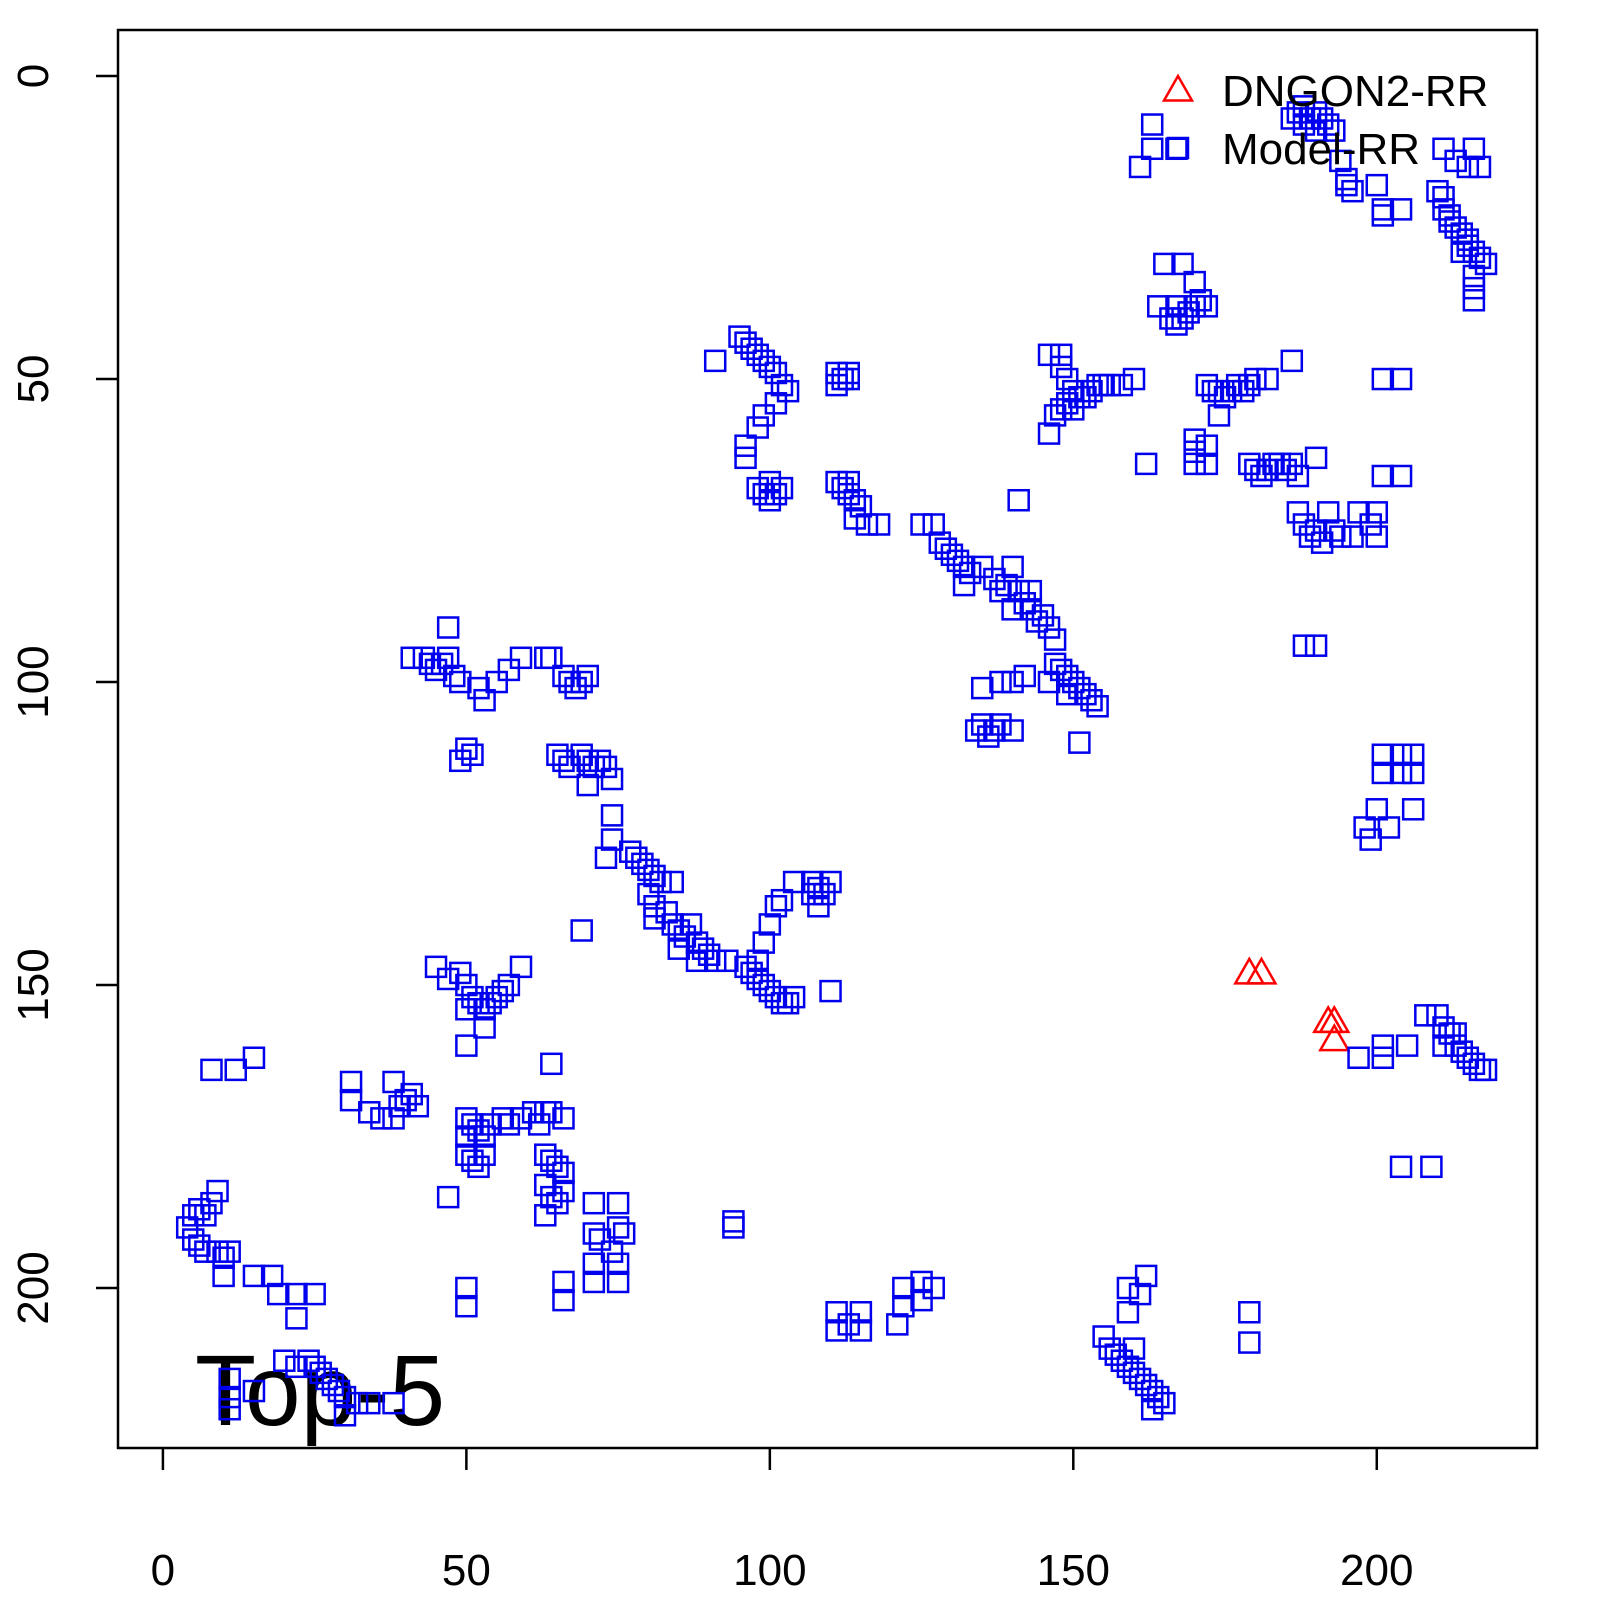 This screenshot has height=1600, width=1600. I want to click on x-tick-label: 0, so click(163, 1570).